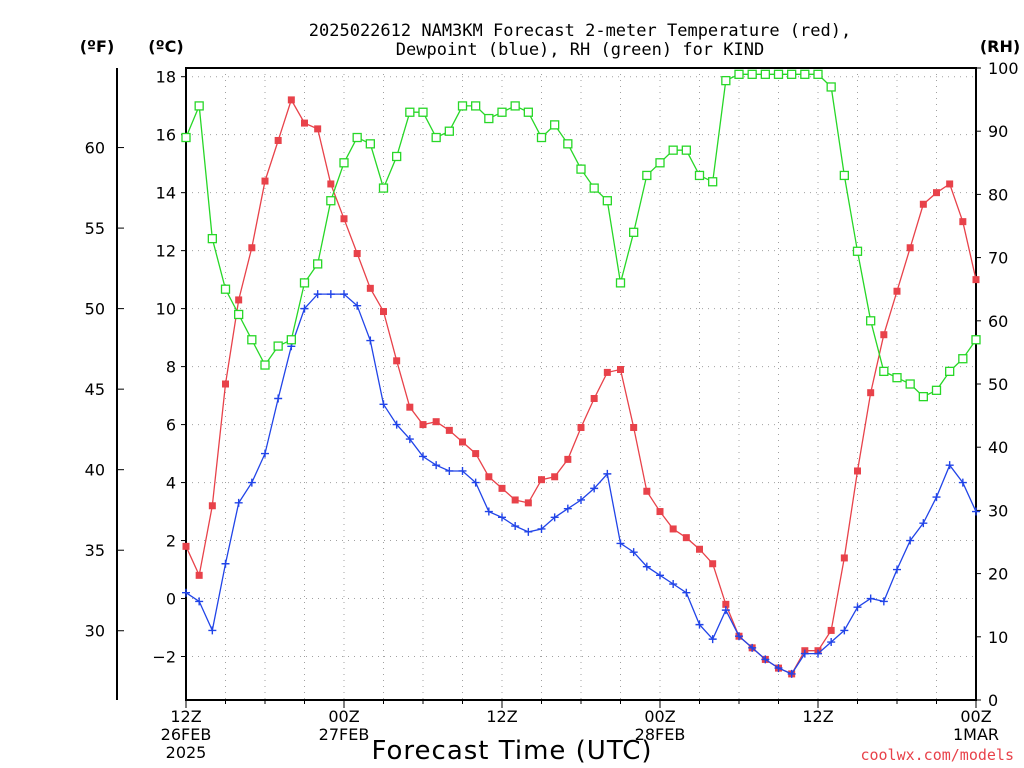 The width and height of the screenshot is (1024, 768). Describe the element at coordinates (186, 734) in the screenshot. I see `x-tick-label: 26FEB` at that location.